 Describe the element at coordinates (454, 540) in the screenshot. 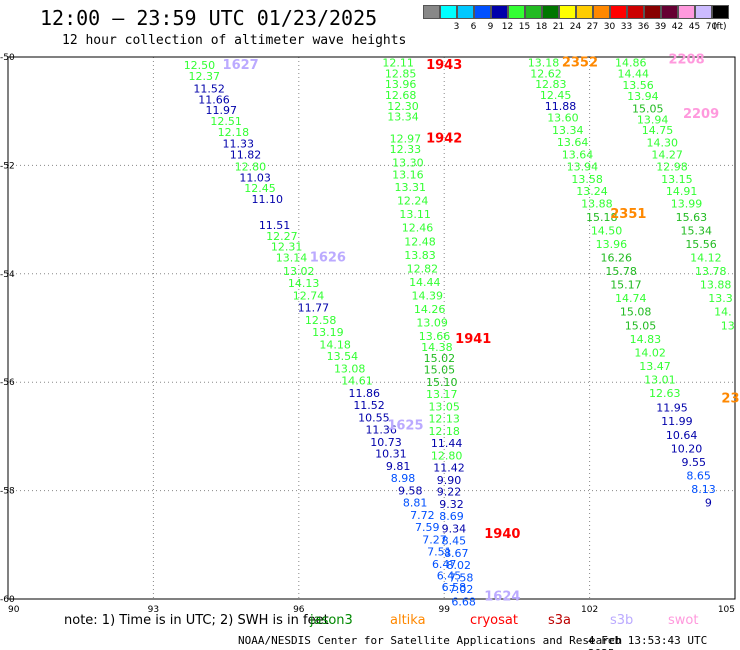

I see `wave-height-label: 8.45` at that location.